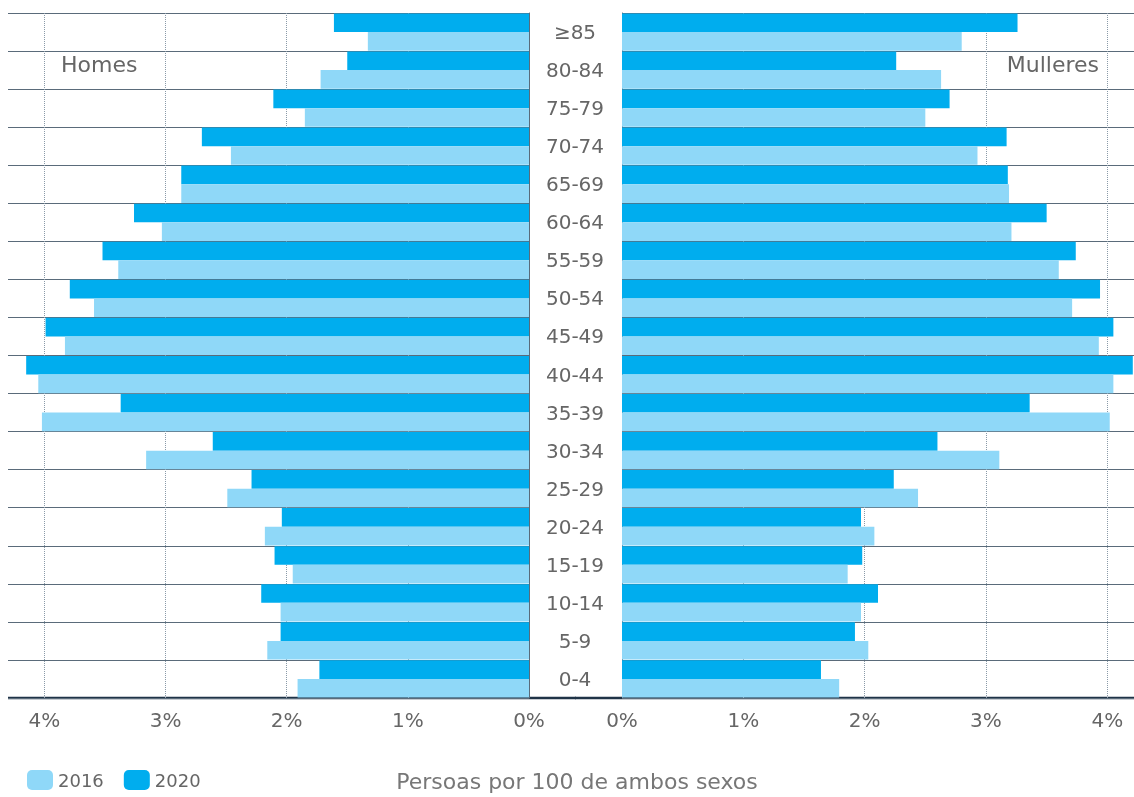  What do you see at coordinates (575, 260) in the screenshot?
I see `y-tick-label: 55-59` at bounding box center [575, 260].